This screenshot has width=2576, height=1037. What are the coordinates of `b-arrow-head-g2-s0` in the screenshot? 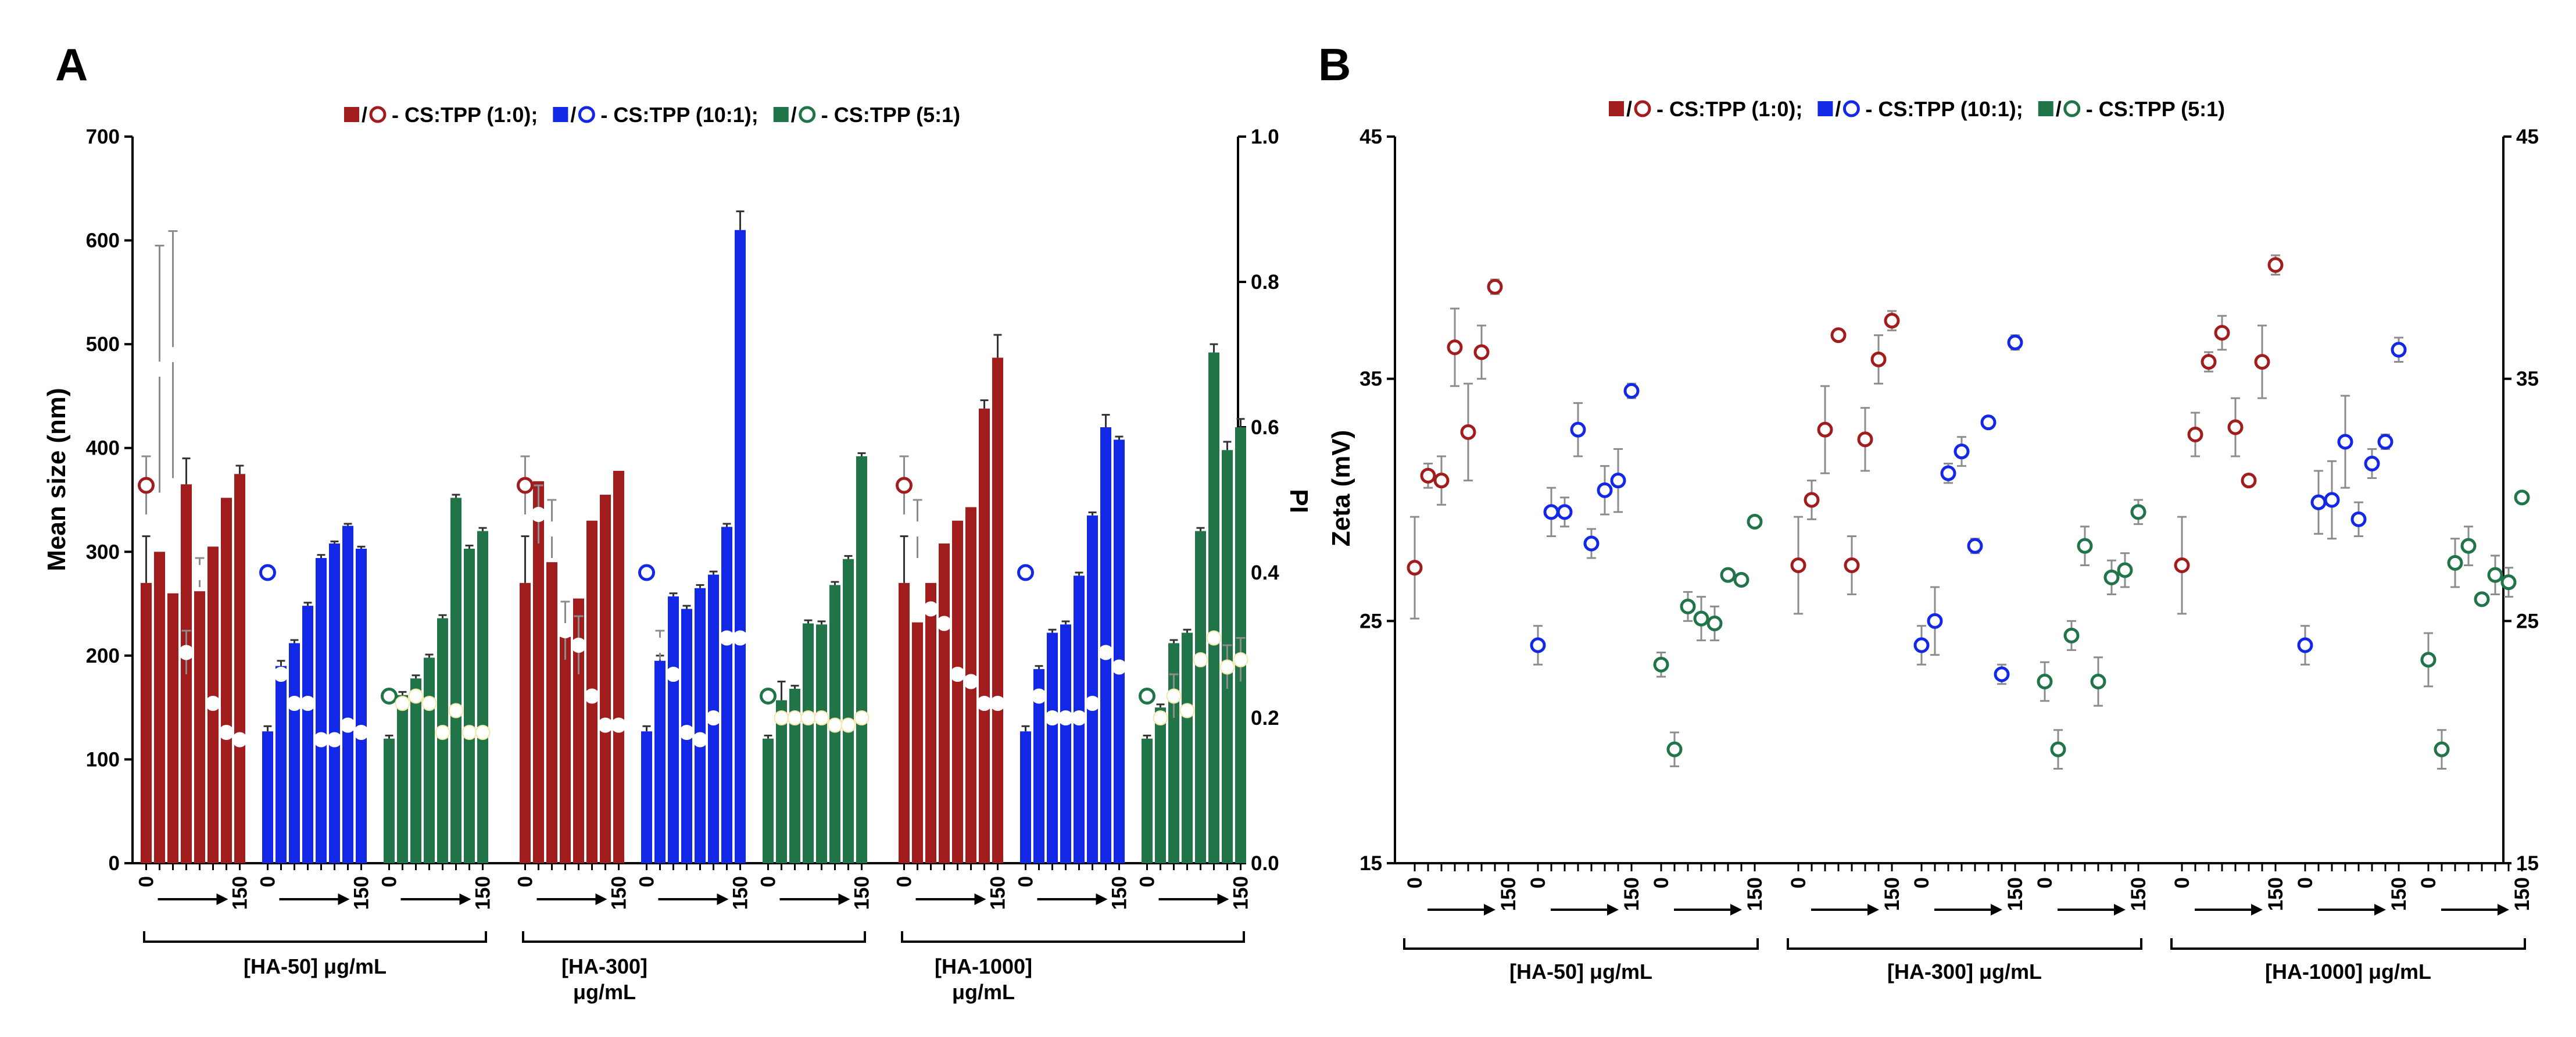 It's located at (2257, 910).